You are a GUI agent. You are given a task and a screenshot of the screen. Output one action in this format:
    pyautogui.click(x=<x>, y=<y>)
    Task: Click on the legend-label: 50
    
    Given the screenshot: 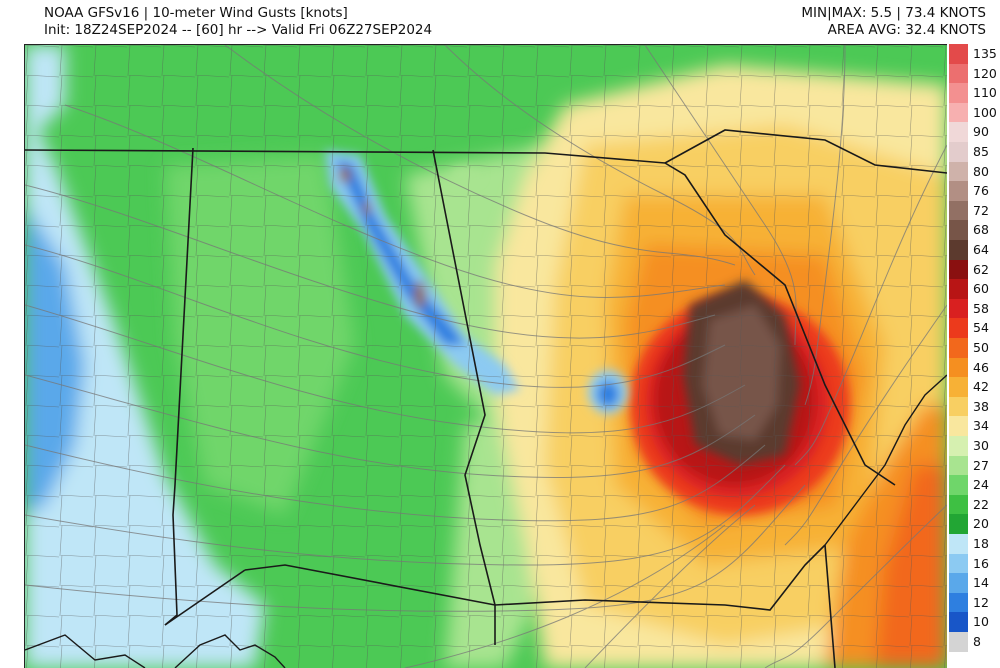 What is the action you would take?
    pyautogui.click(x=981, y=347)
    